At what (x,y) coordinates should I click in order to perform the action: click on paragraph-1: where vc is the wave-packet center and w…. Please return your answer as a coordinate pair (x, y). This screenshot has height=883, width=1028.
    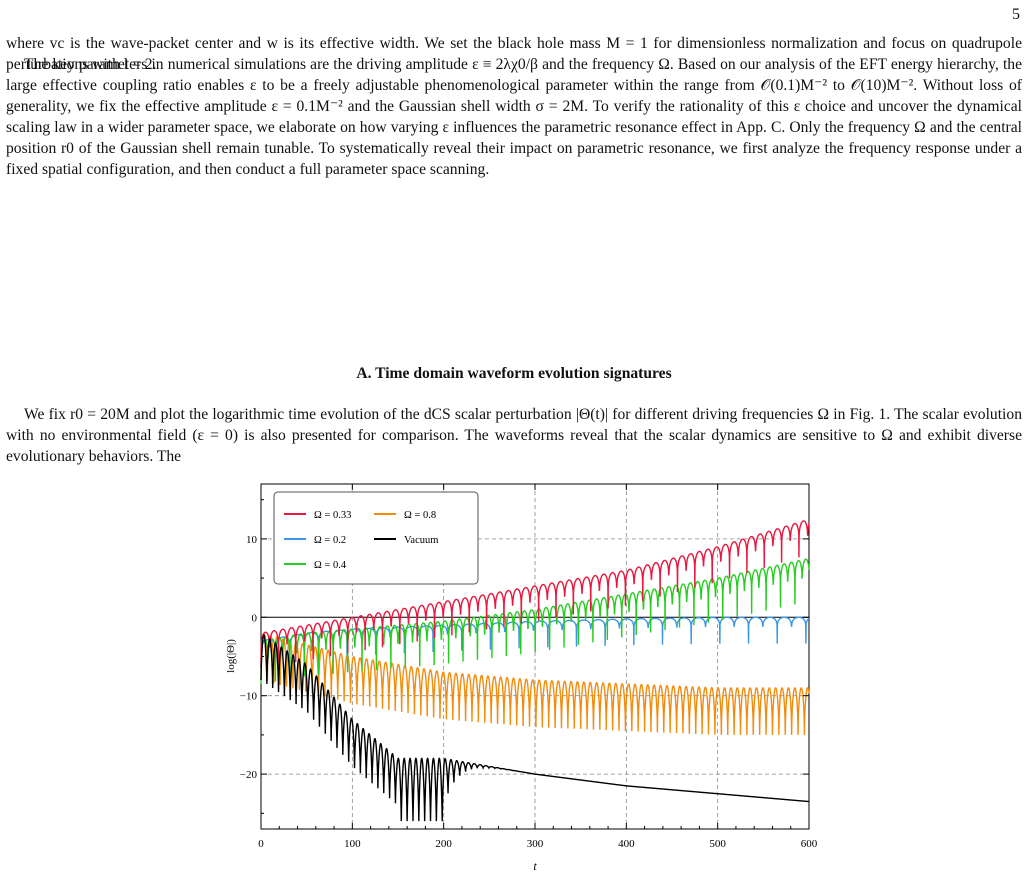
    Looking at the image, I should click on (514, 54).